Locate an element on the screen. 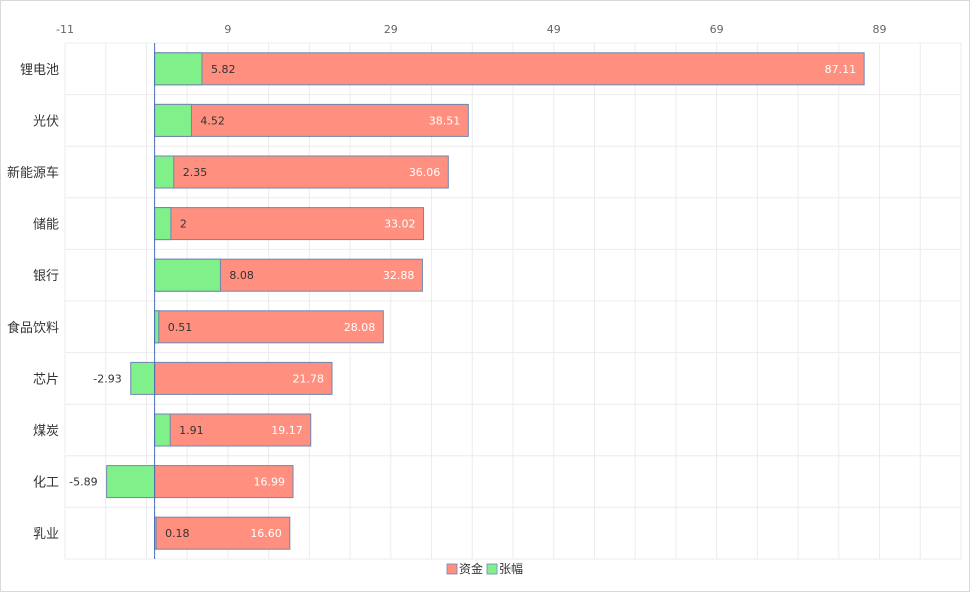  category-label: 新能源车 is located at coordinates (33, 173).